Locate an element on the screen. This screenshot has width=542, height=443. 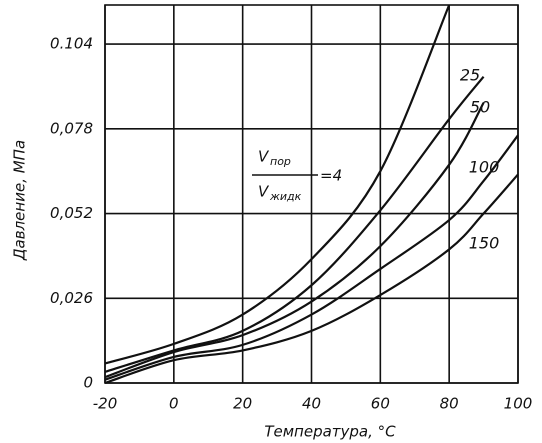
x-tick-label: 20 is located at coordinates (242, 404).